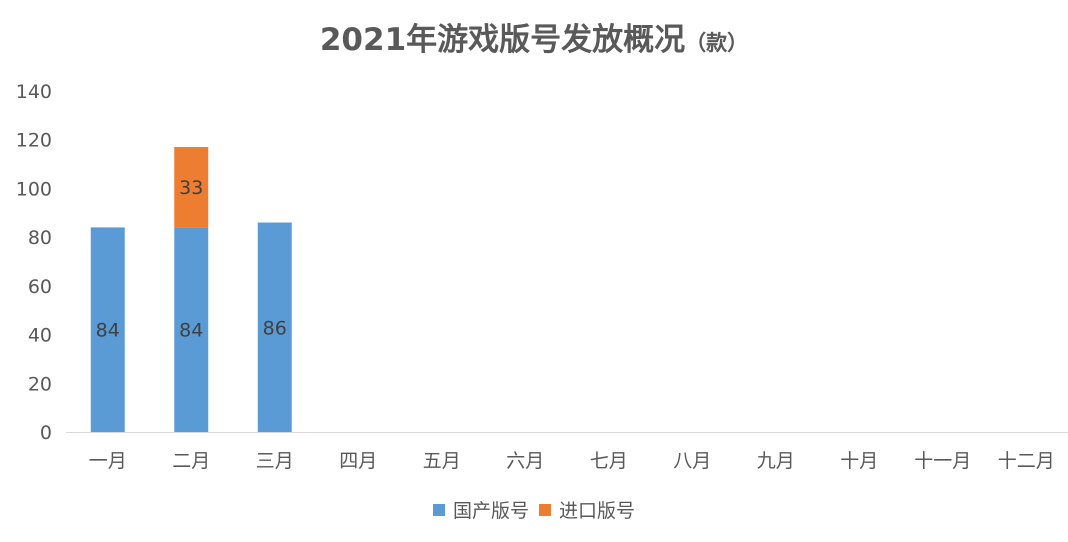 This screenshot has width=1068, height=542. Describe the element at coordinates (692, 461) in the screenshot. I see `x-tick-label: 八月` at that location.